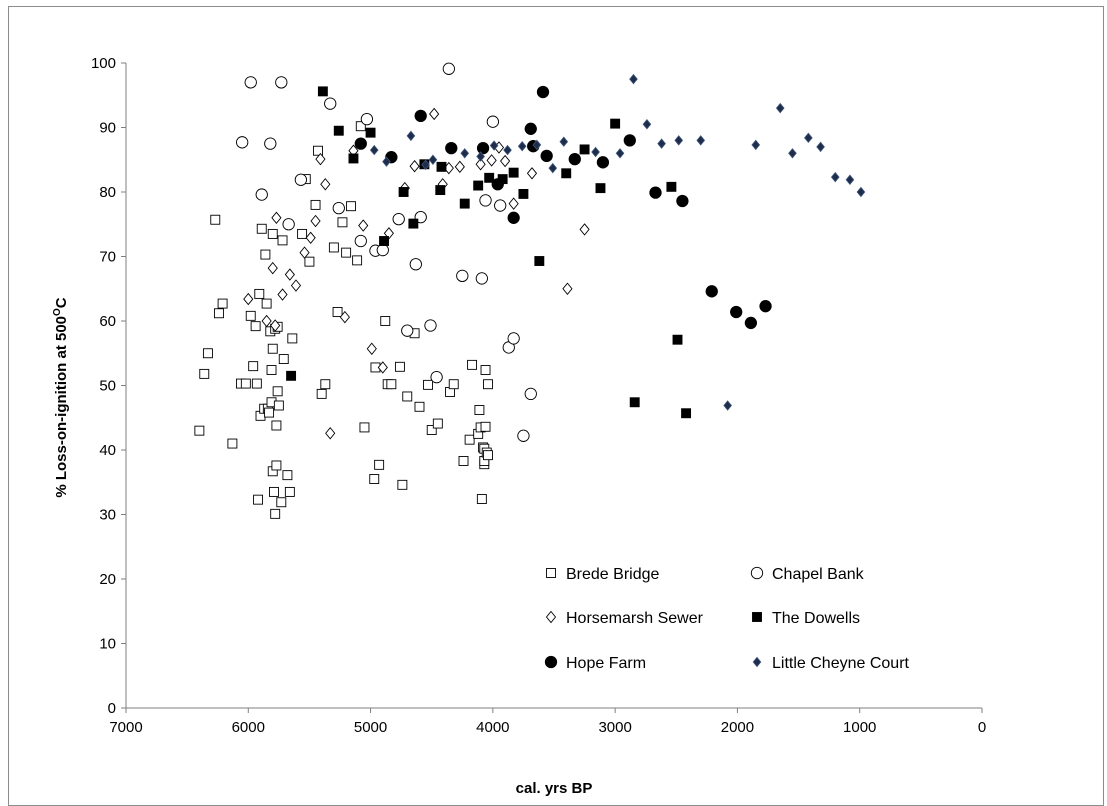 The height and width of the screenshot is (806, 1107). What do you see at coordinates (107, 386) in the screenshot?
I see `y-tick-label: 50` at bounding box center [107, 386].